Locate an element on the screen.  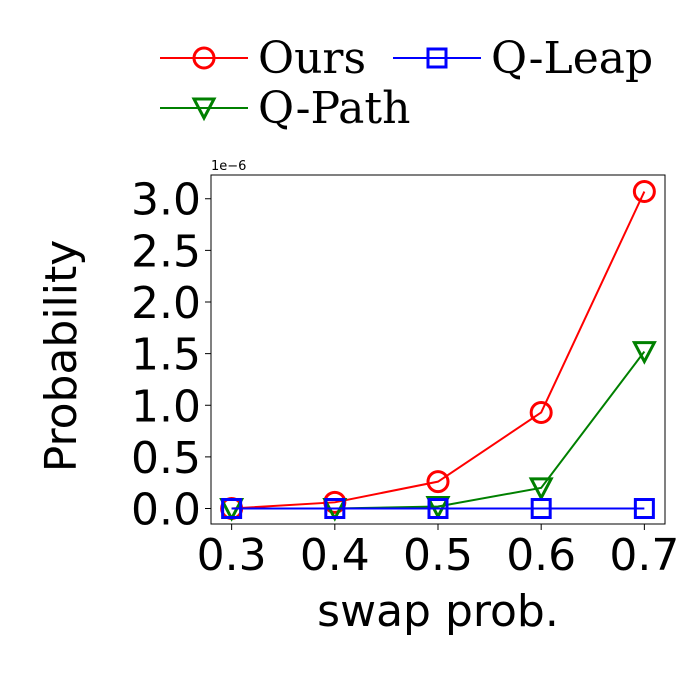
y-tick-label: 1.5 is located at coordinates (166, 355).